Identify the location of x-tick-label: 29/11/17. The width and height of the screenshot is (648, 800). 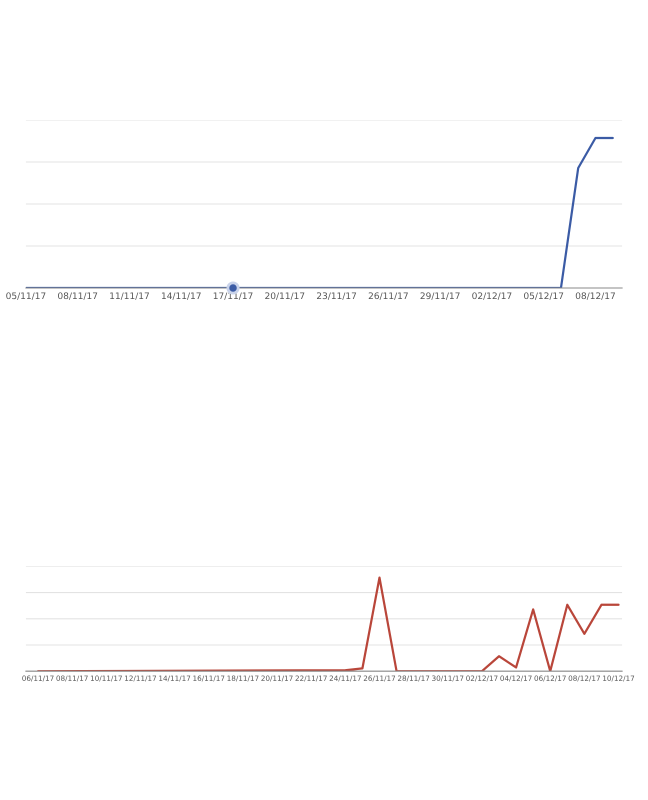
(440, 296).